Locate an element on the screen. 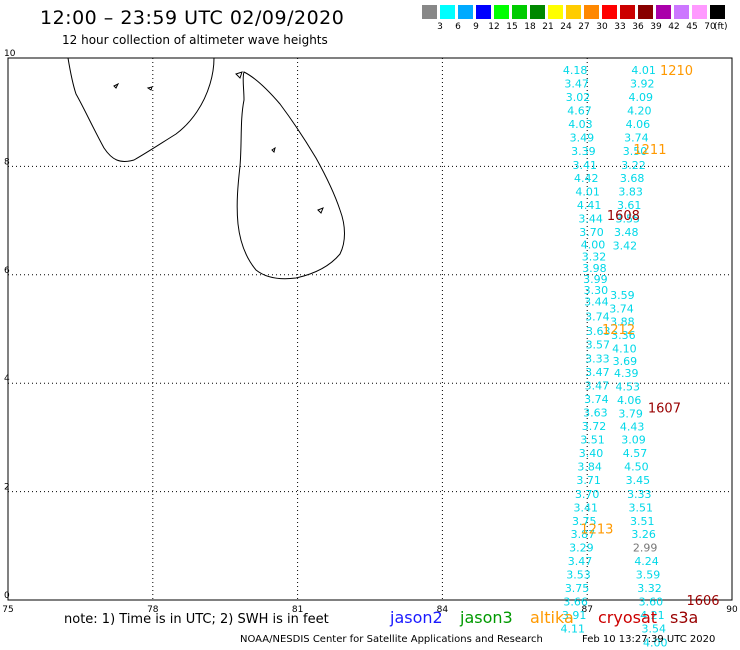 This screenshot has height=650, width=740. pass-number-label: 1212 is located at coordinates (618, 330).